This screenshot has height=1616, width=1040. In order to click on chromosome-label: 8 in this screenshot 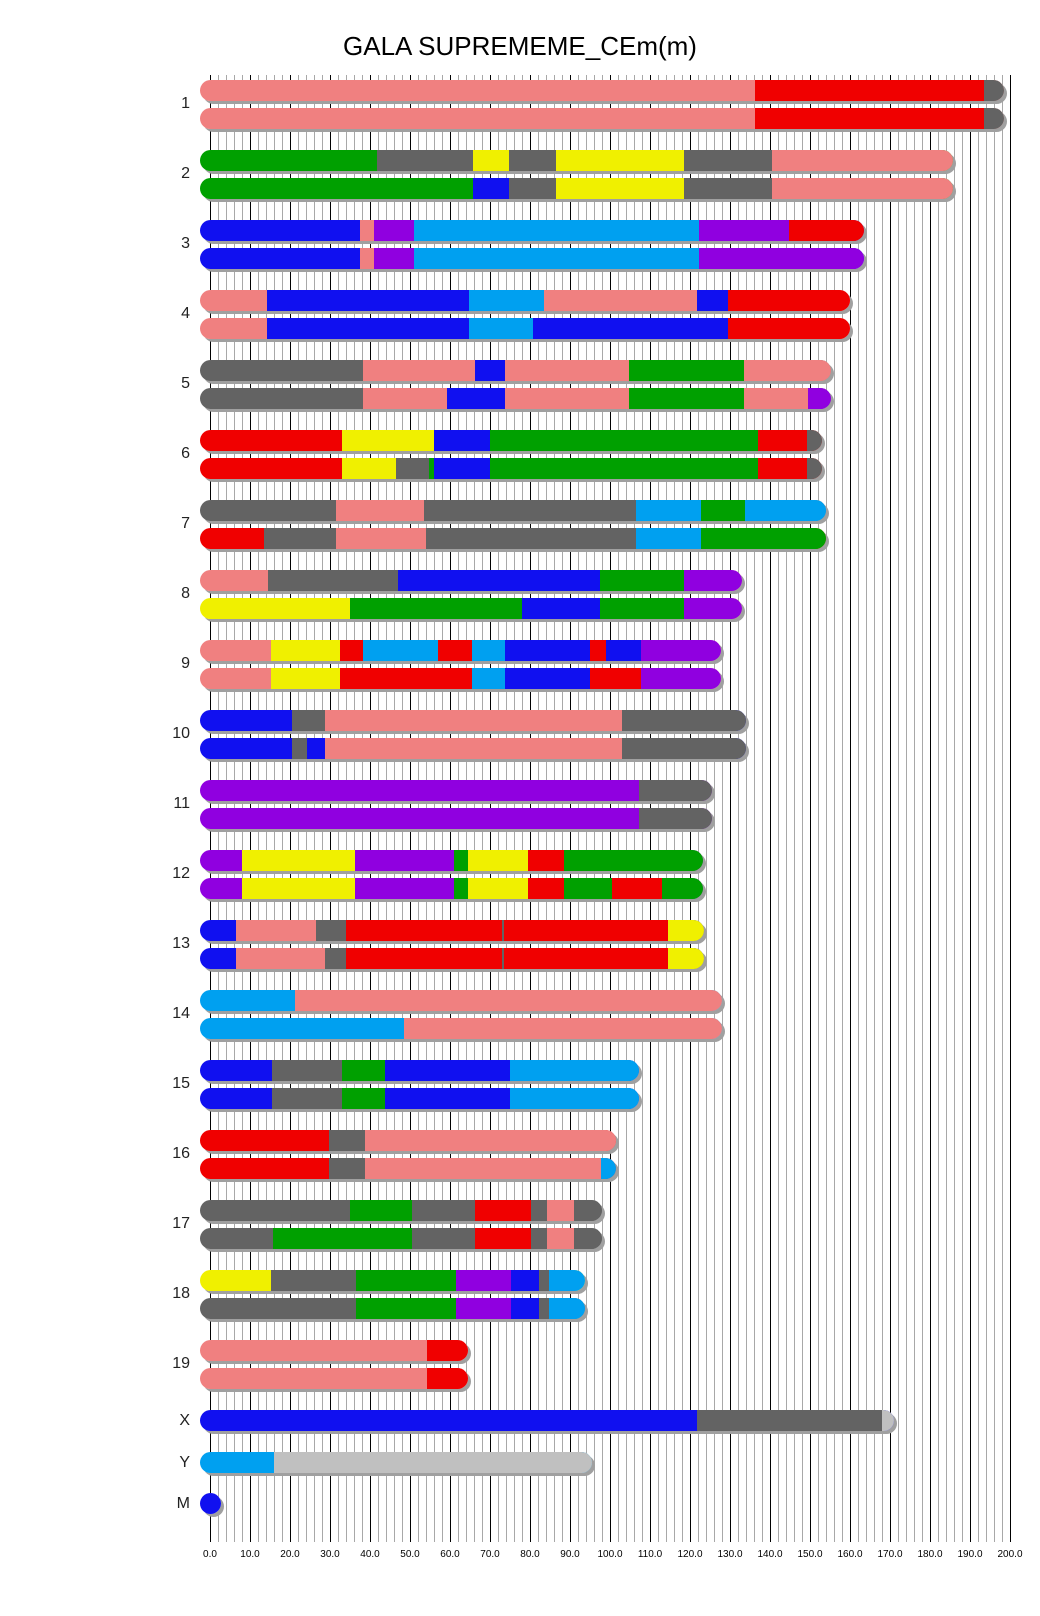, I will do `click(185, 593)`.